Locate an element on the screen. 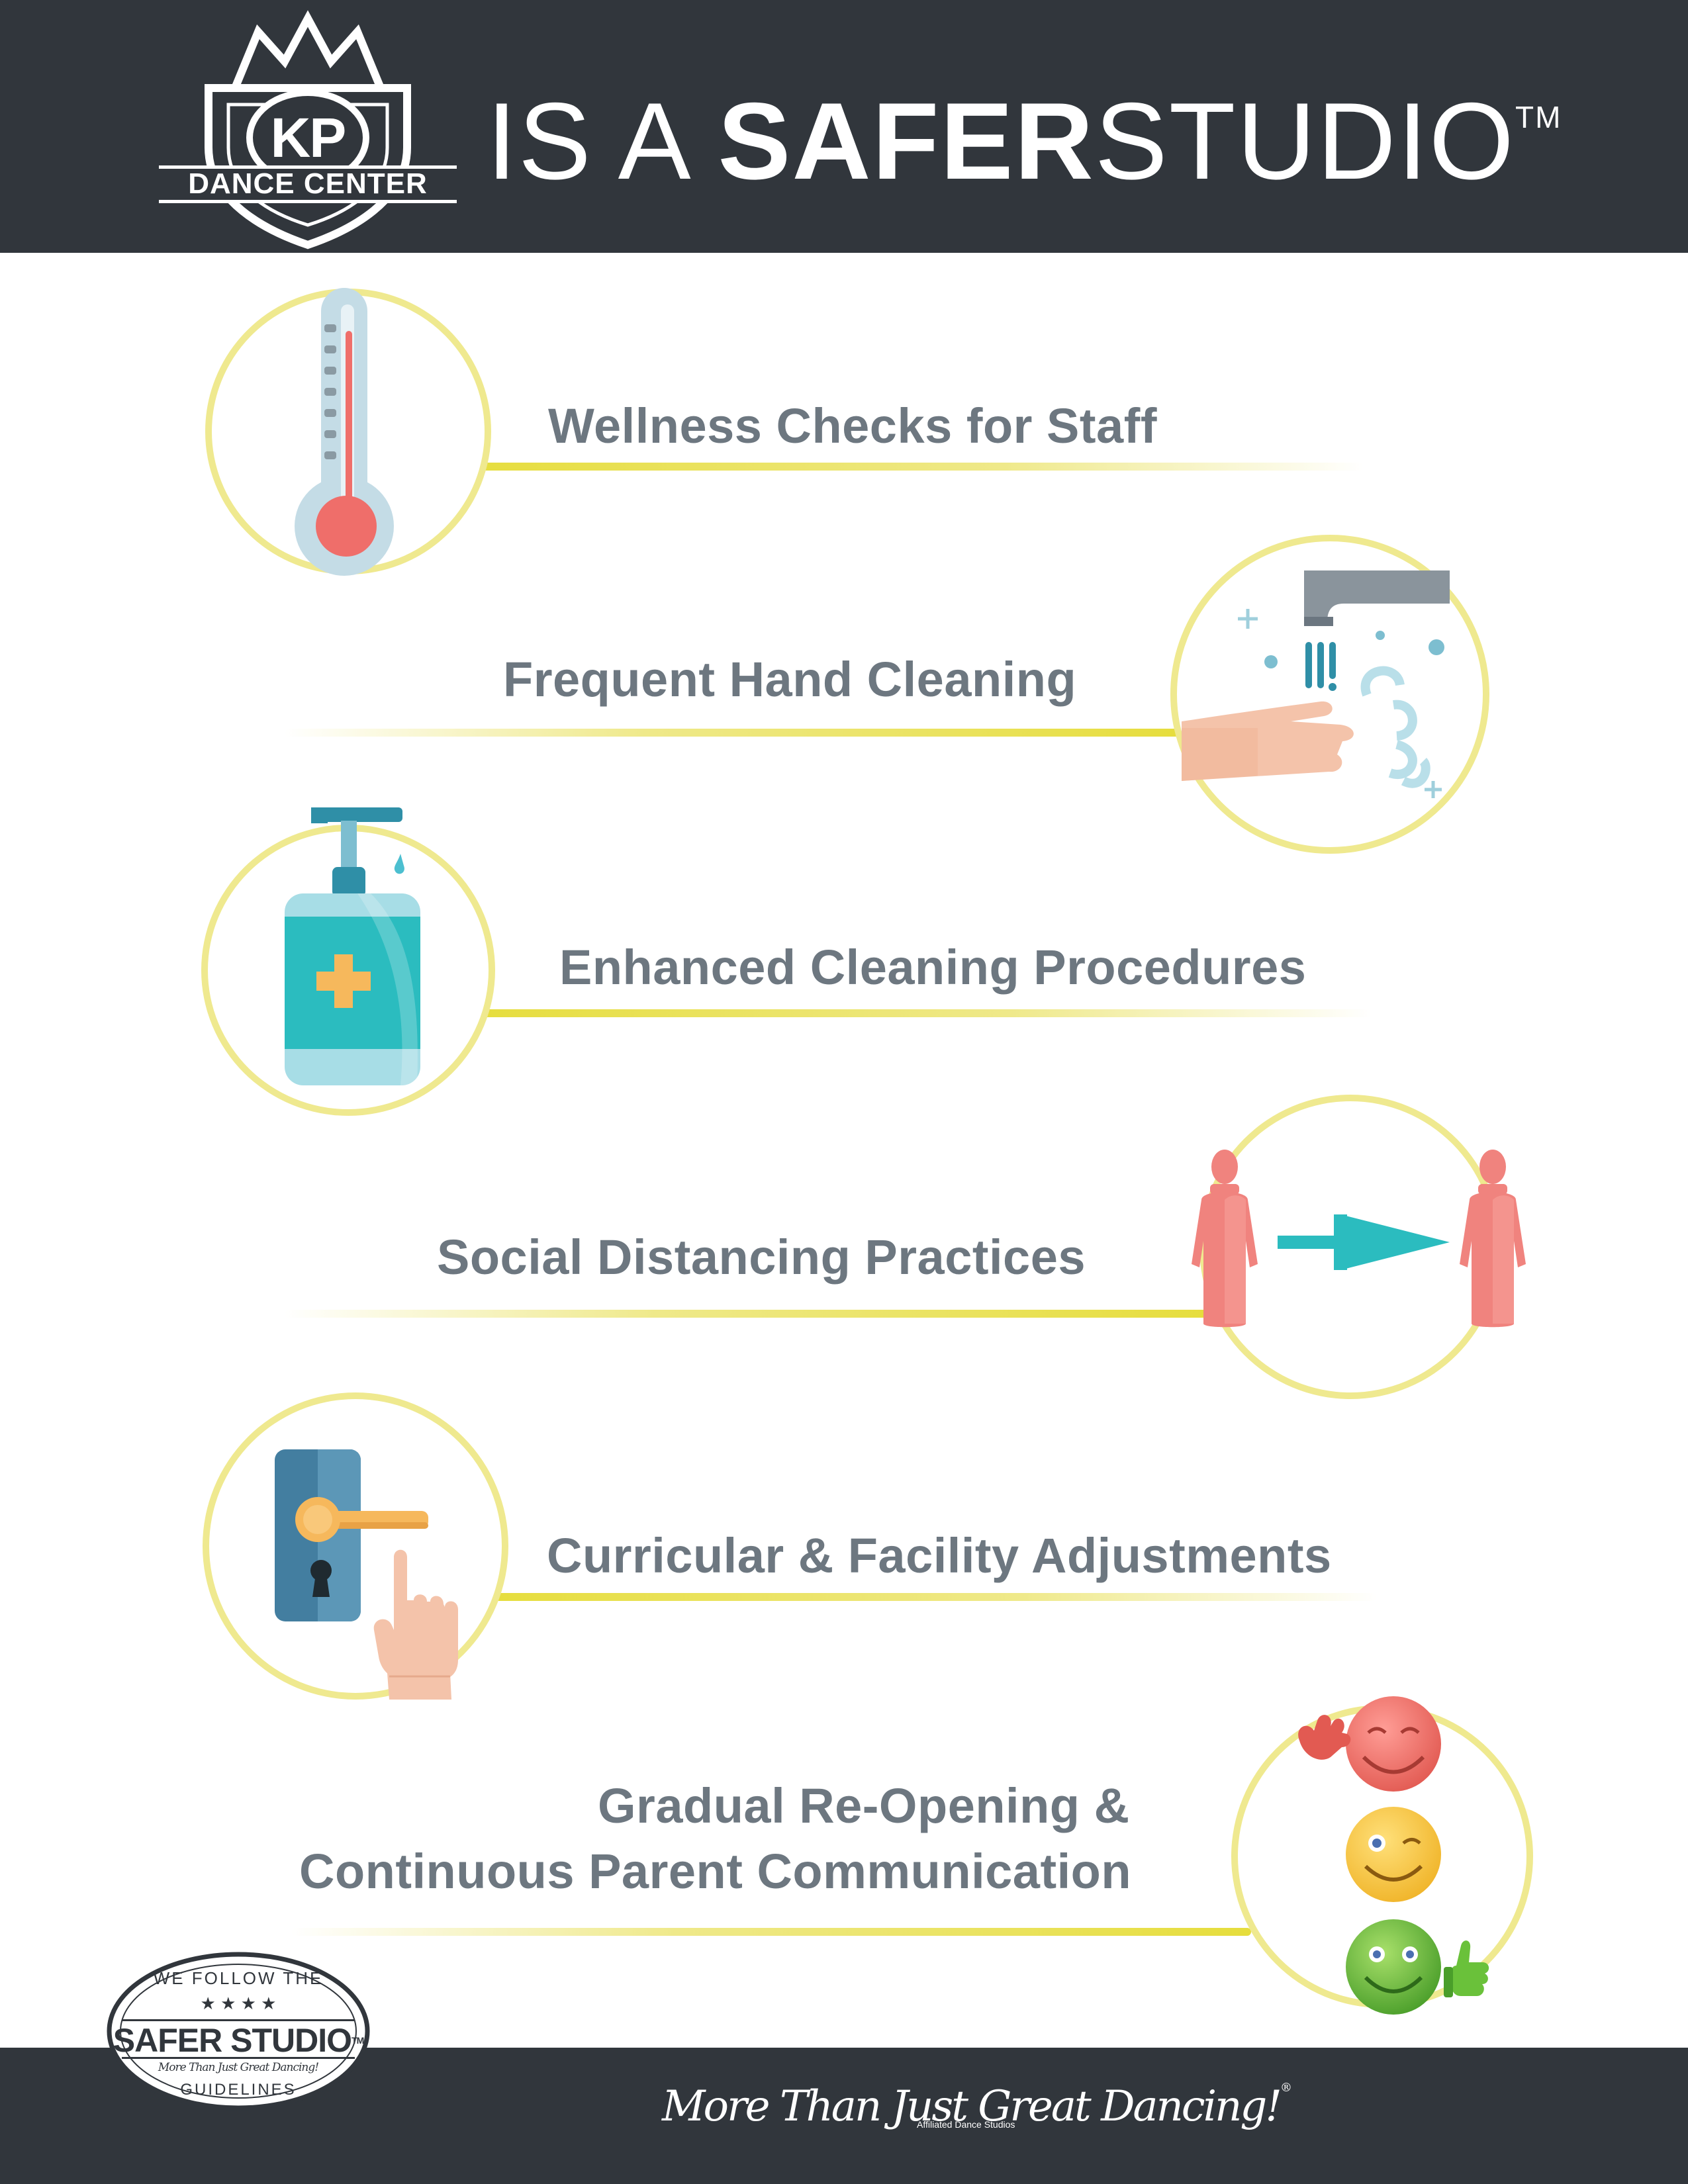 Image resolution: width=1688 pixels, height=2184 pixels. item-label-gradual-reopening-line2: Continuous Parent Communication is located at coordinates (715, 1871).